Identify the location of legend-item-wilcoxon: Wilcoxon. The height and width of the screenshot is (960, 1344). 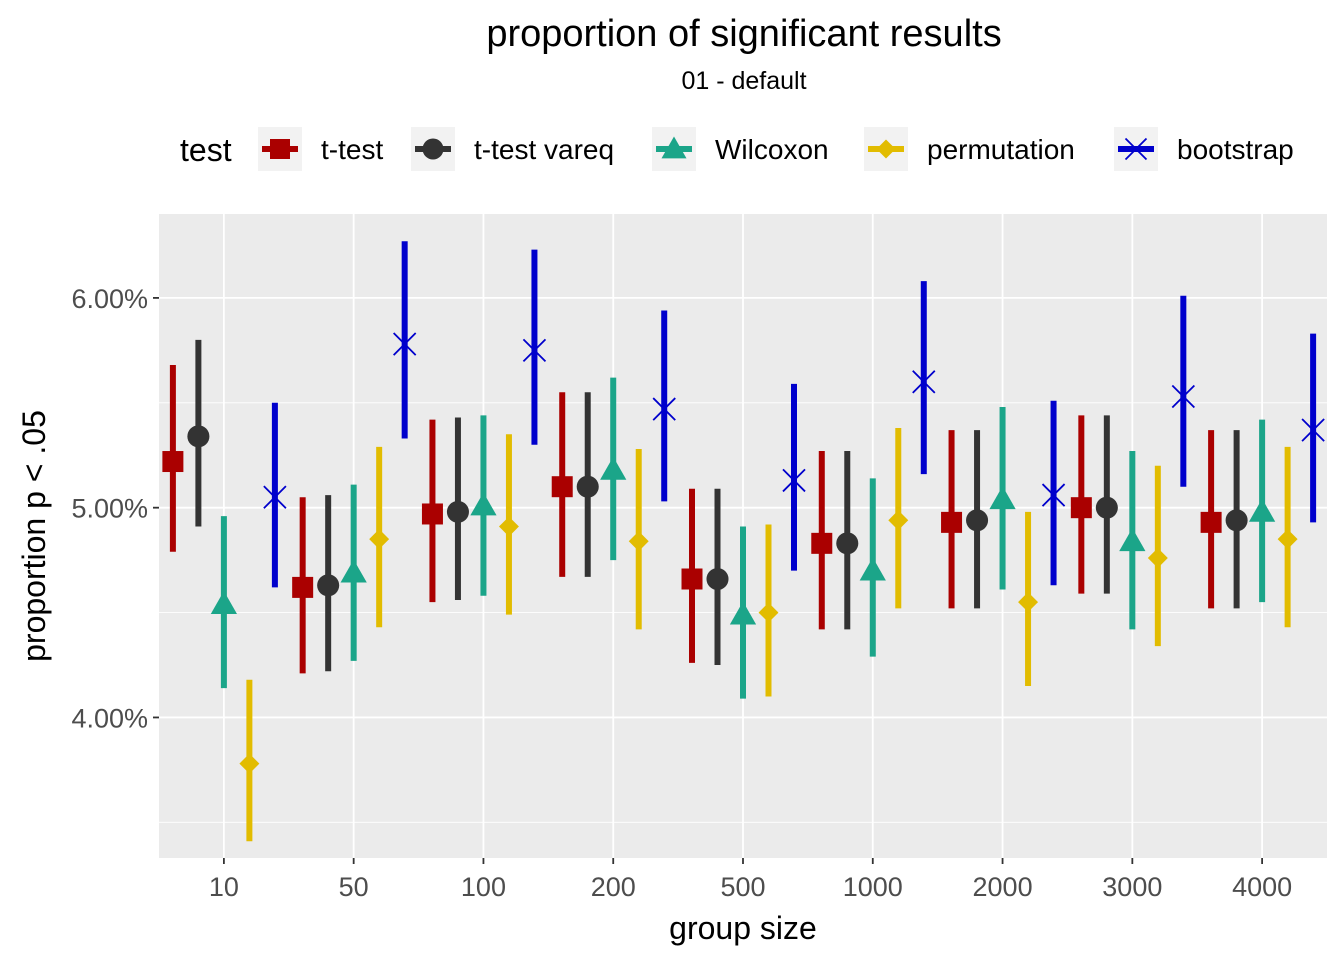
(740, 149).